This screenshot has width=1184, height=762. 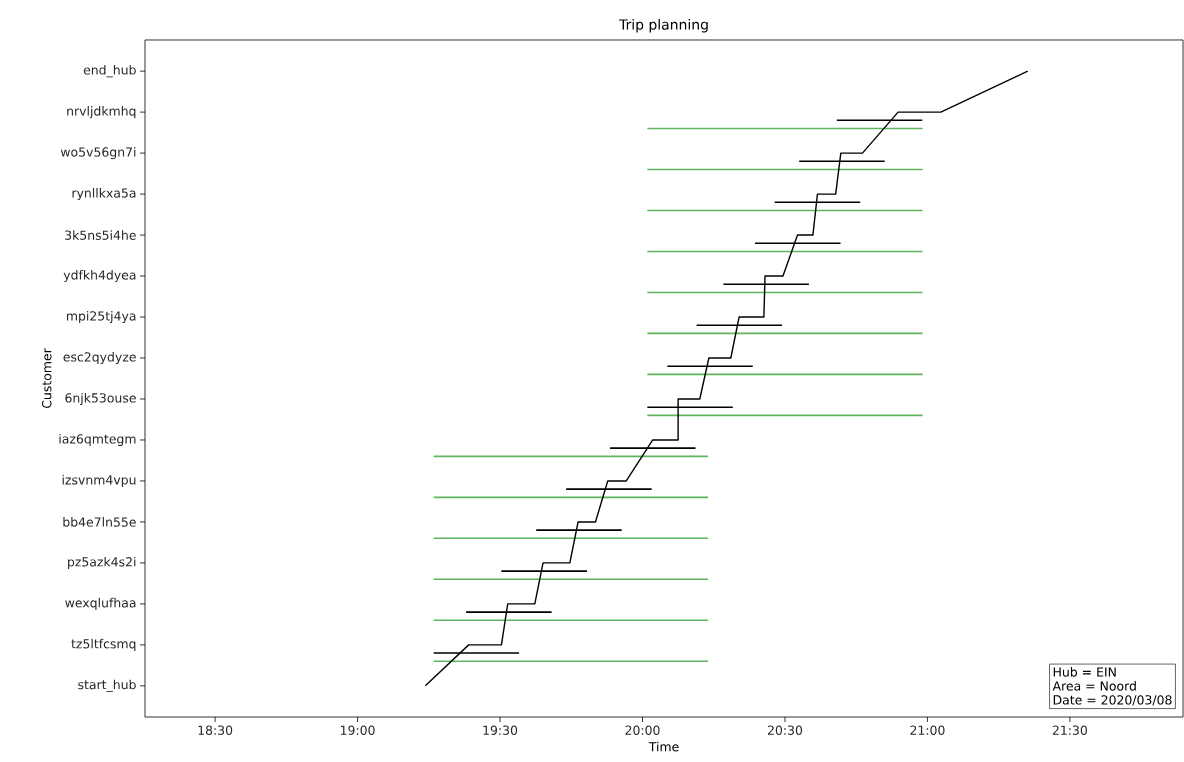 I want to click on y-tick-label: 3k5ns5i4he, so click(x=100, y=235).